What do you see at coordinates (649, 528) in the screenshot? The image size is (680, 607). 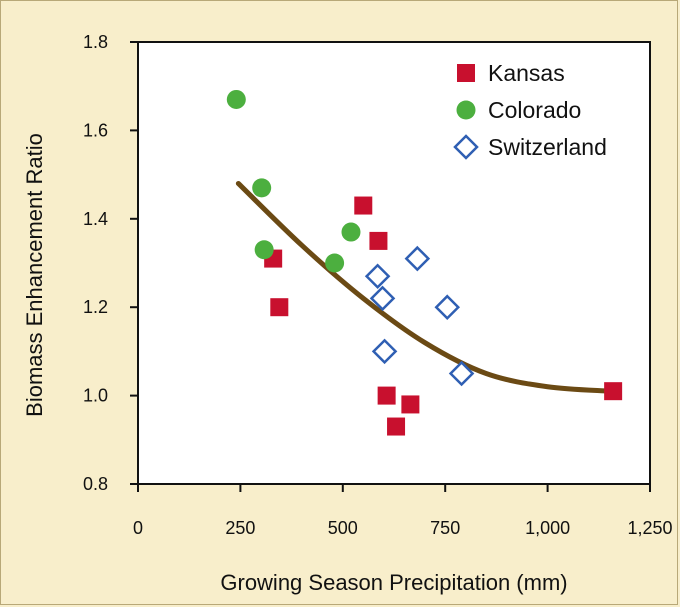 I see `x-tick-label: 1,250` at bounding box center [649, 528].